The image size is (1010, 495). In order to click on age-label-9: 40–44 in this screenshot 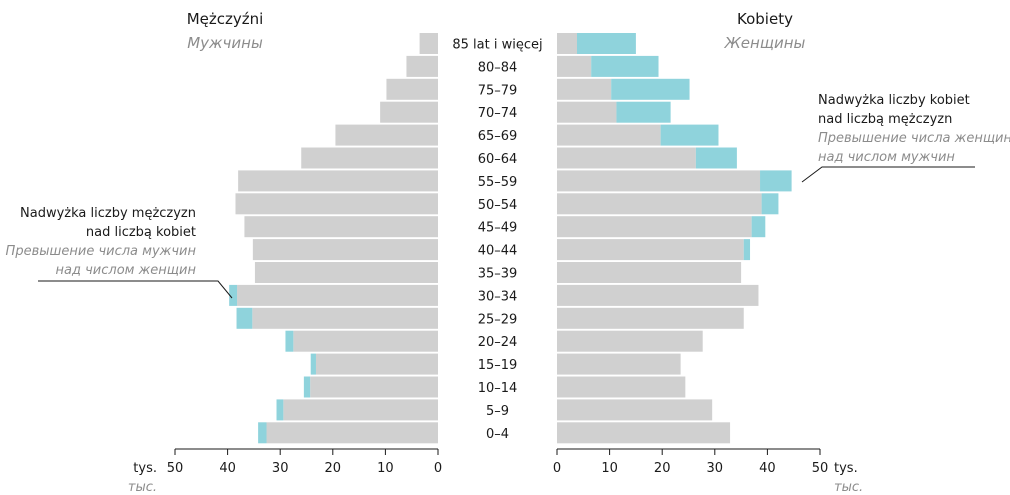, I will do `click(498, 251)`.